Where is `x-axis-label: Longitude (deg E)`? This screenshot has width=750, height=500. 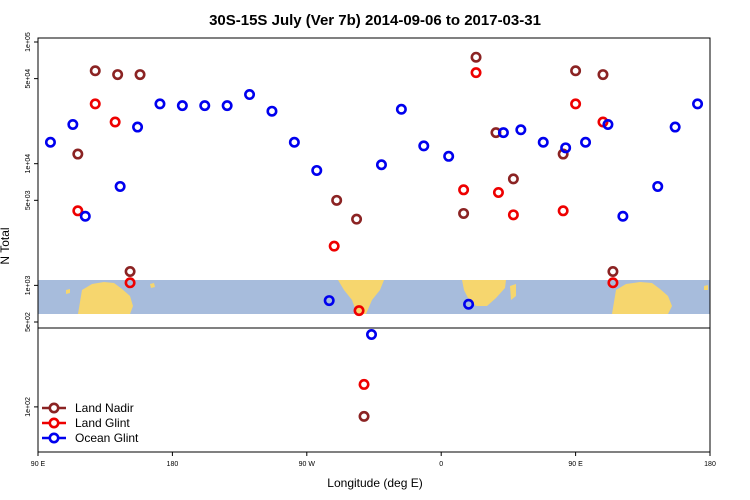 x-axis-label: Longitude (deg E) is located at coordinates (374, 483).